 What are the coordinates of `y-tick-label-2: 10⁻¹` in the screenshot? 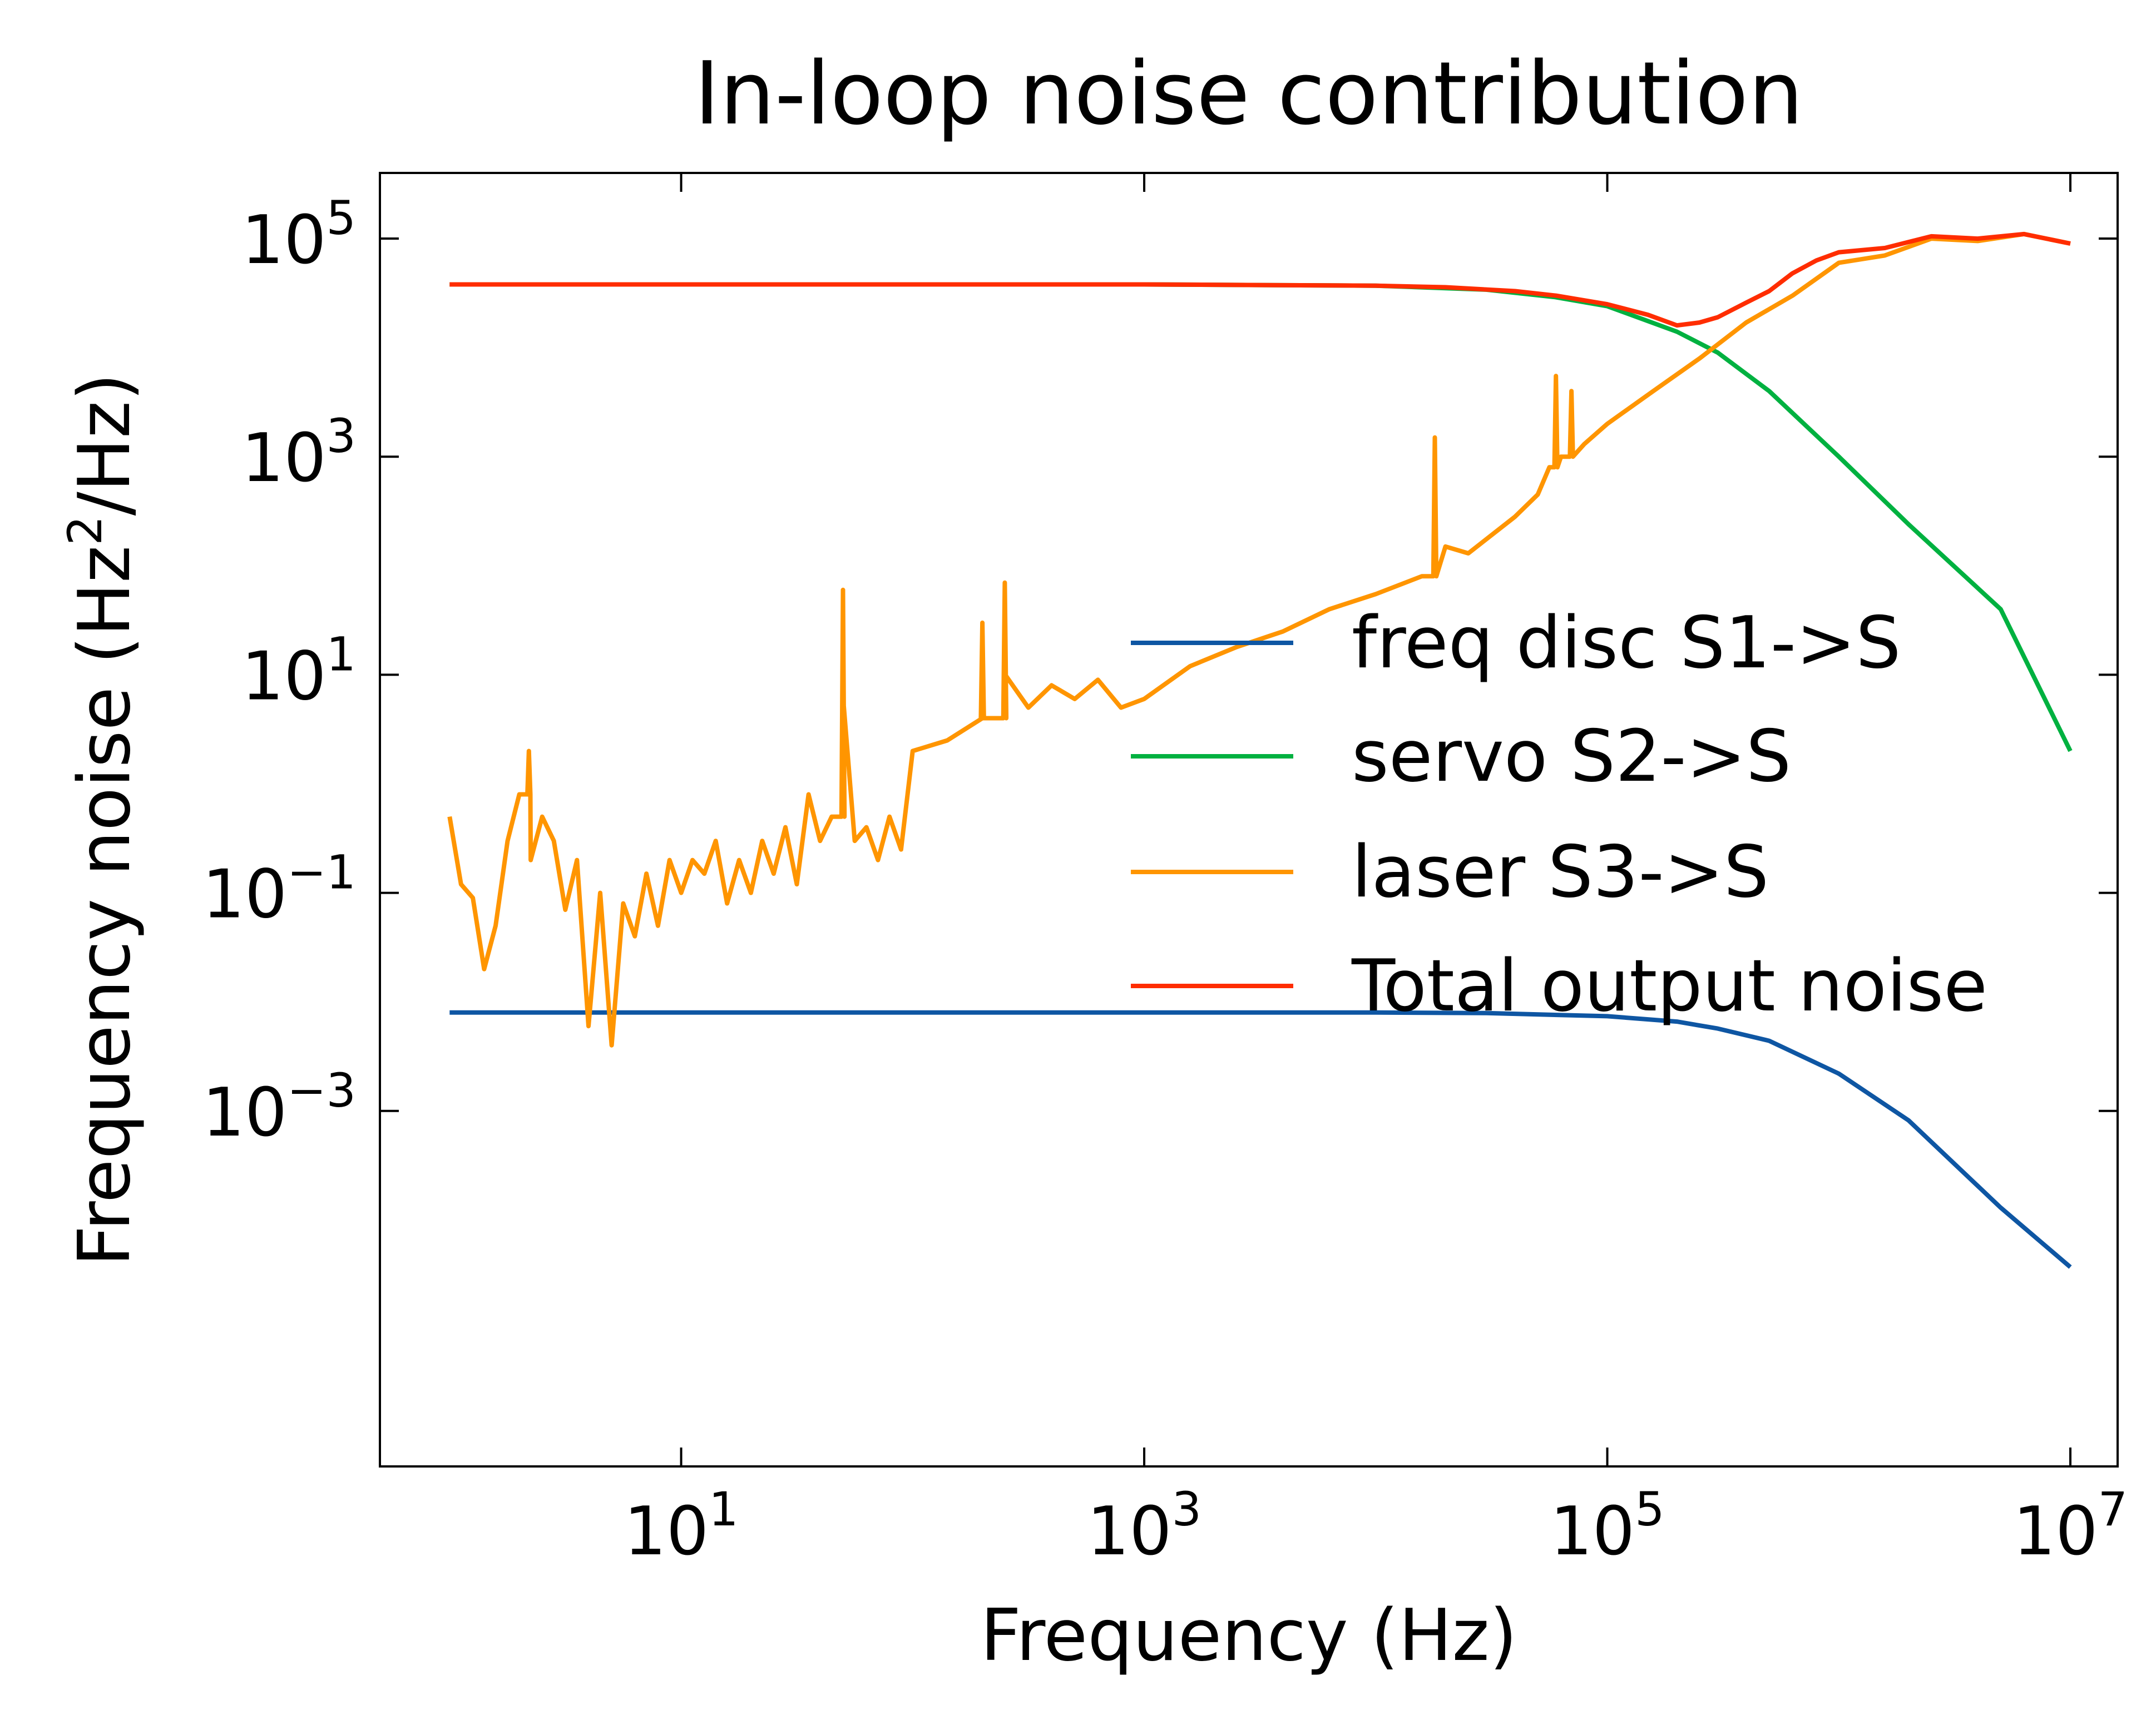 It's located at (279, 889).